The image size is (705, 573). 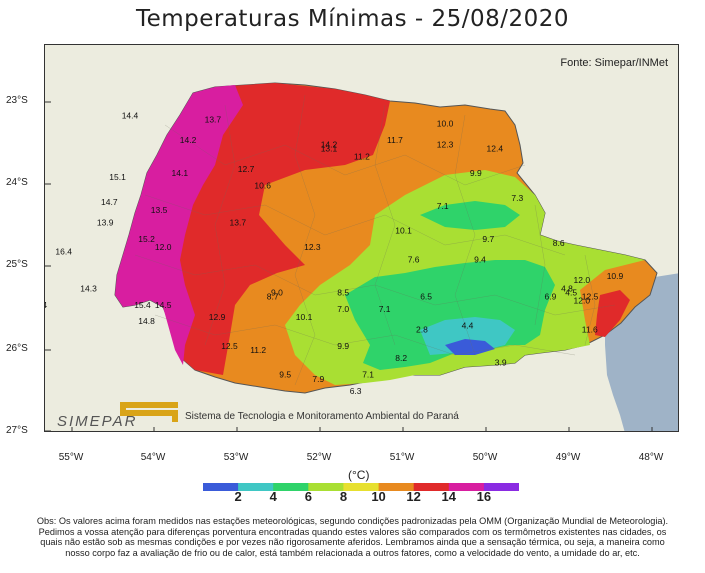 What do you see at coordinates (401, 358) in the screenshot?
I see `station-value: 8.2` at bounding box center [401, 358].